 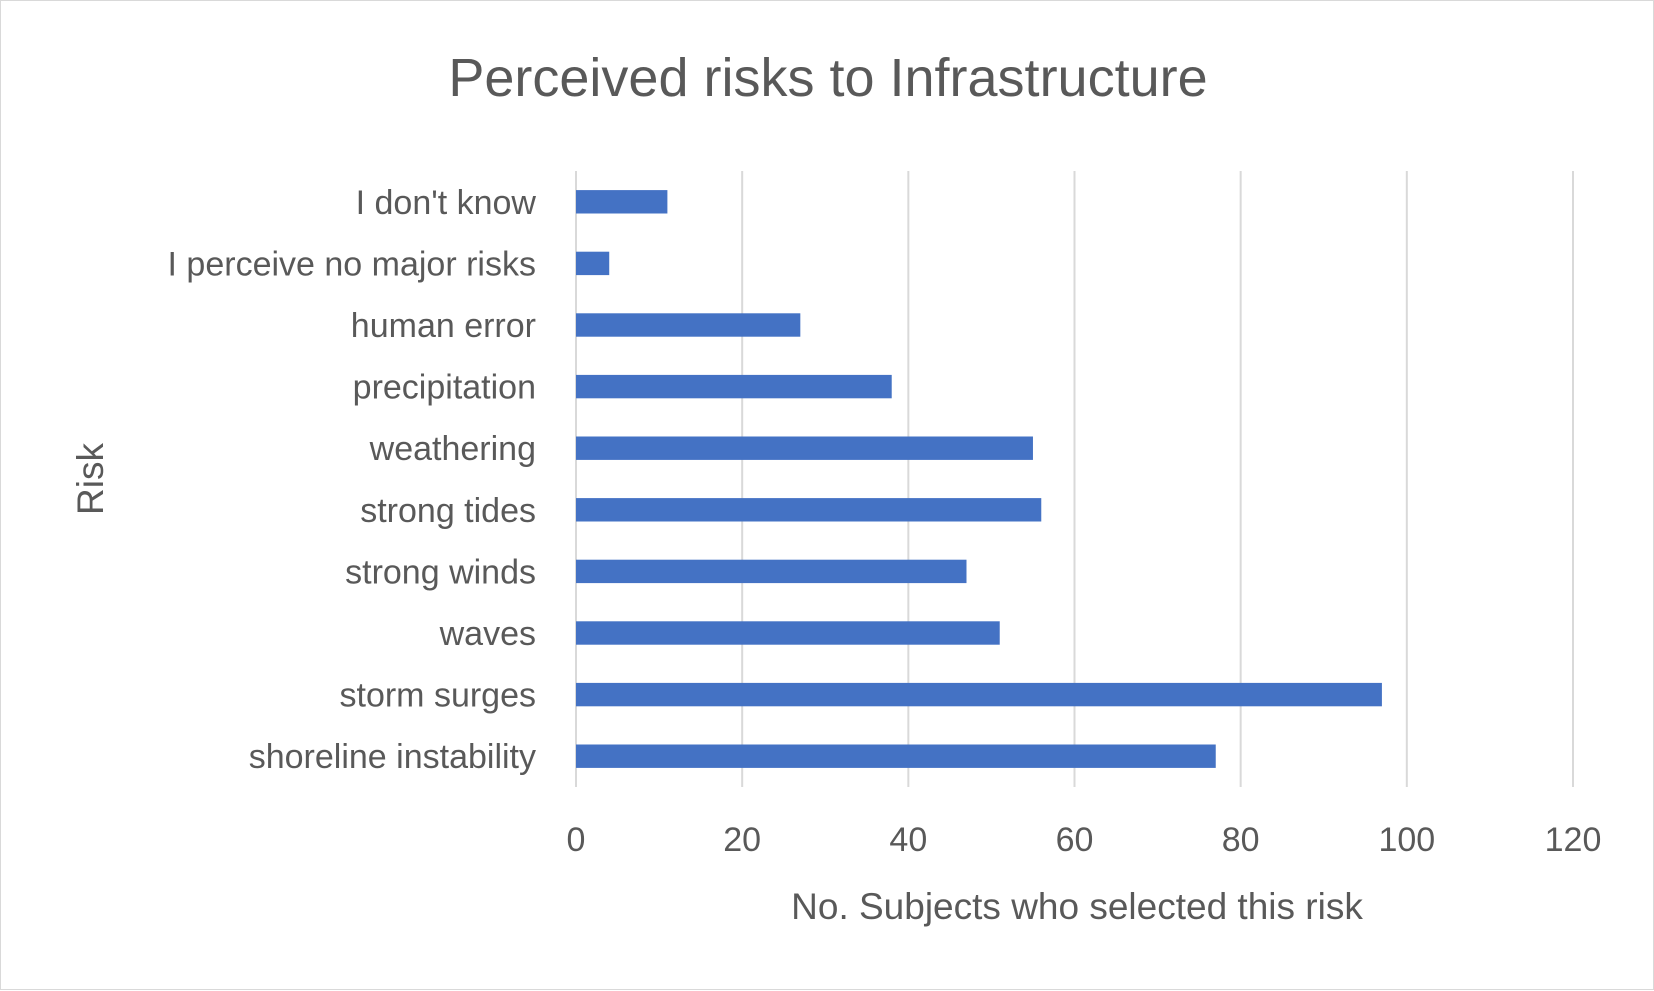 What do you see at coordinates (1573, 840) in the screenshot?
I see `x-tick-label: 120` at bounding box center [1573, 840].